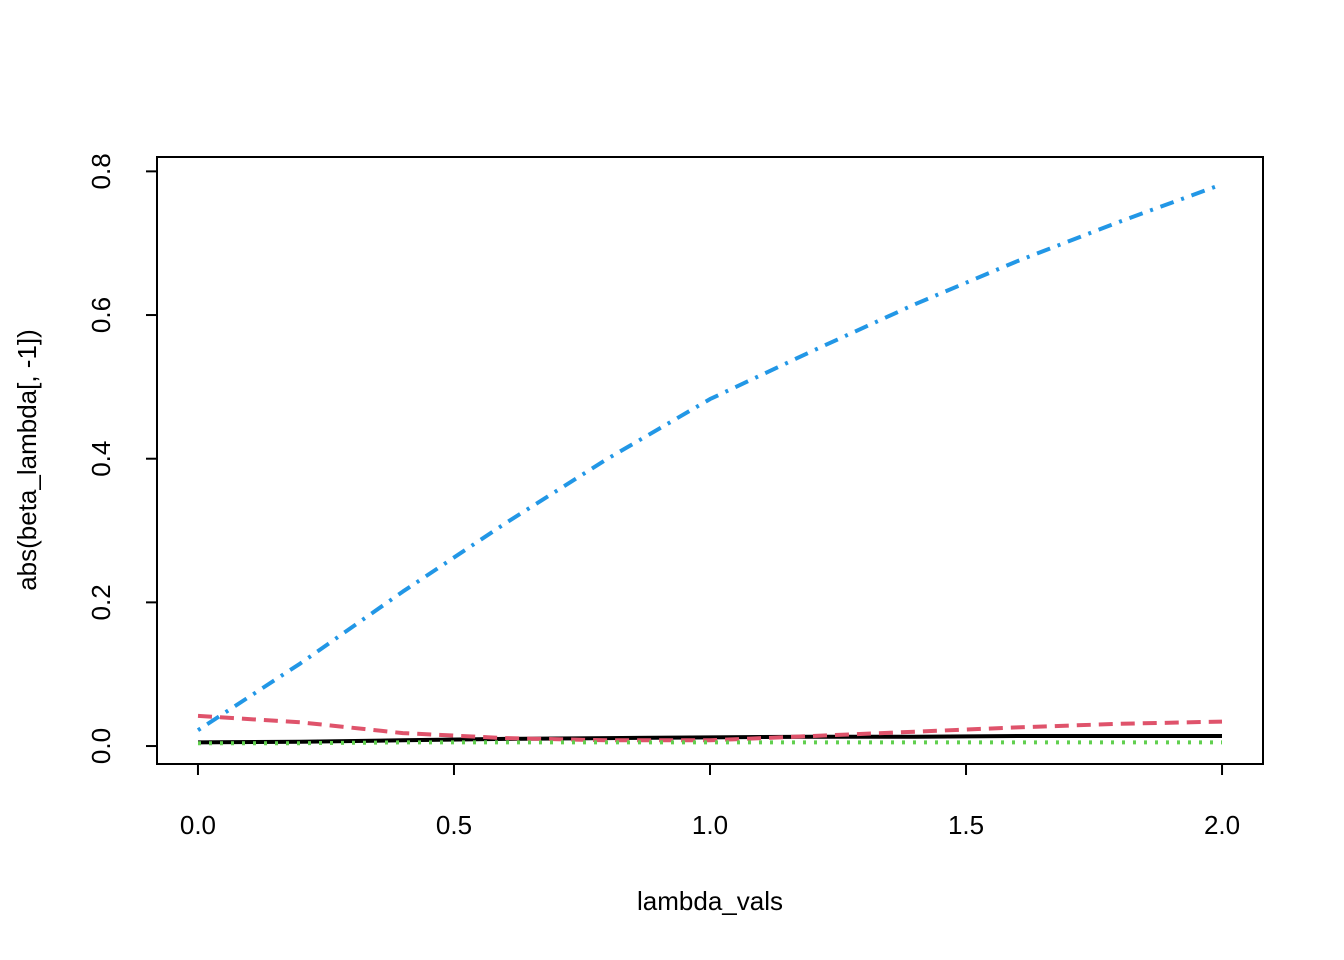 The image size is (1344, 960). I want to click on x-tick-label: 2.0, so click(1222, 825).